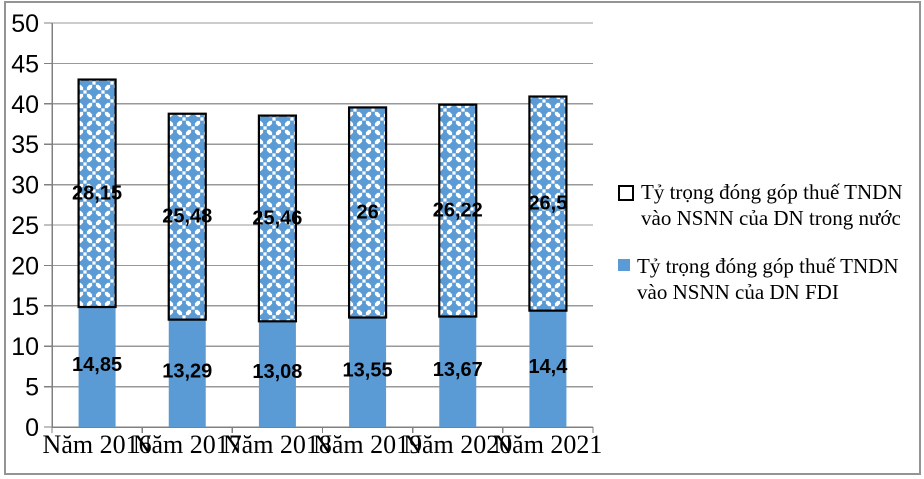 Image resolution: width=924 pixels, height=479 pixels. I want to click on y-tick-label: 10, so click(25, 347).